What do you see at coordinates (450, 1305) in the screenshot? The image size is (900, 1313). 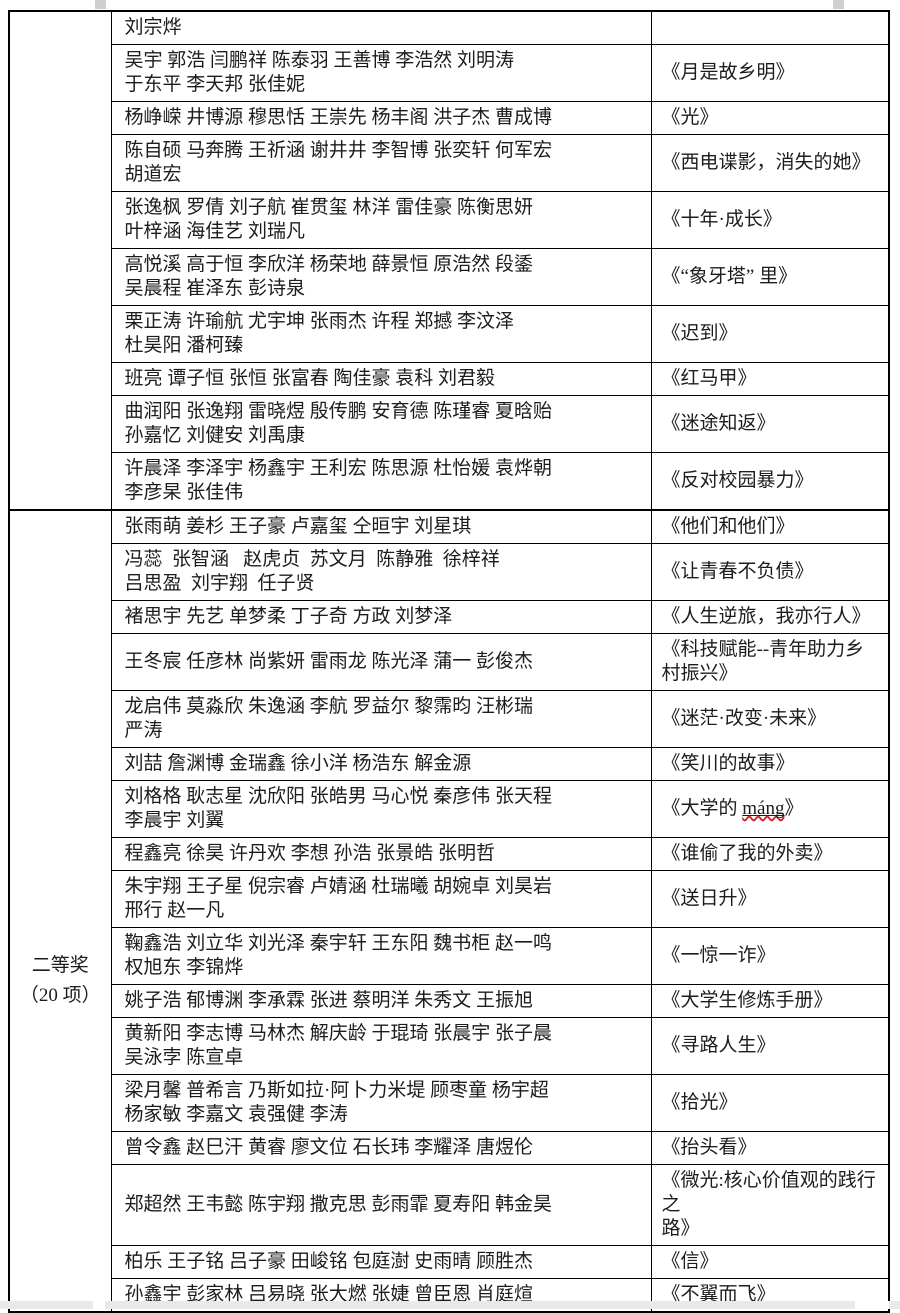 I see `page-break-strip` at bounding box center [450, 1305].